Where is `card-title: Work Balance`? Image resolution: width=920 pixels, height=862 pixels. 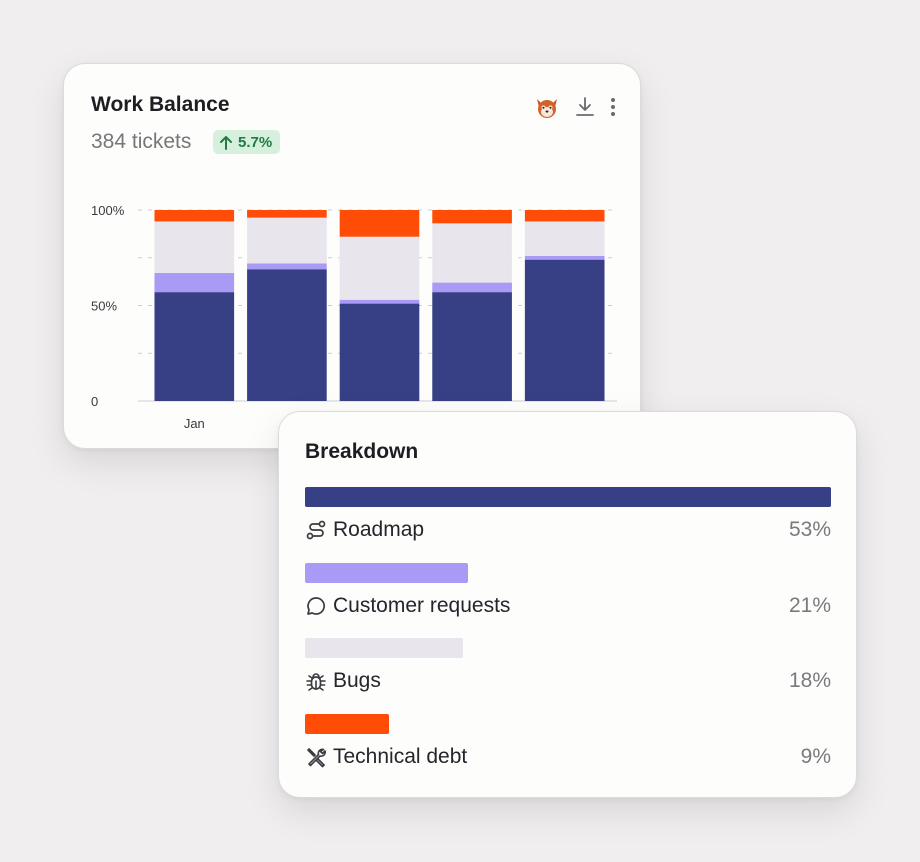 card-title: Work Balance is located at coordinates (160, 104).